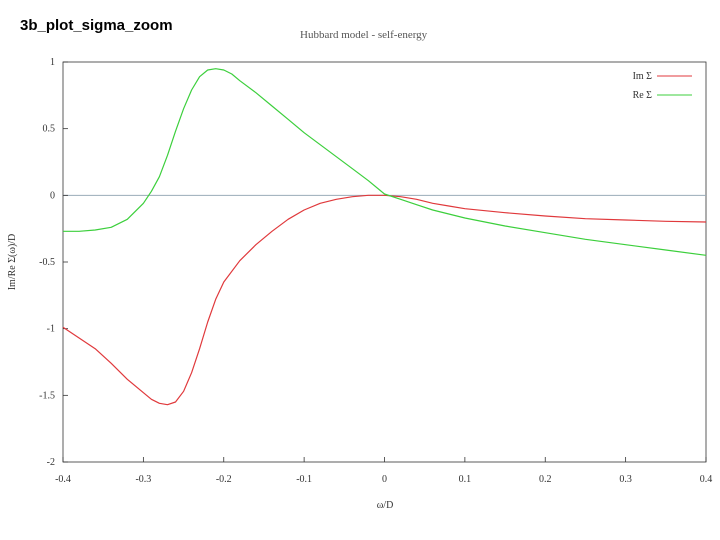 The image size is (720, 540). I want to click on y-ticks: 1 0.5 0 -0.5 -1 -1.5 -2, so click(53, 262).